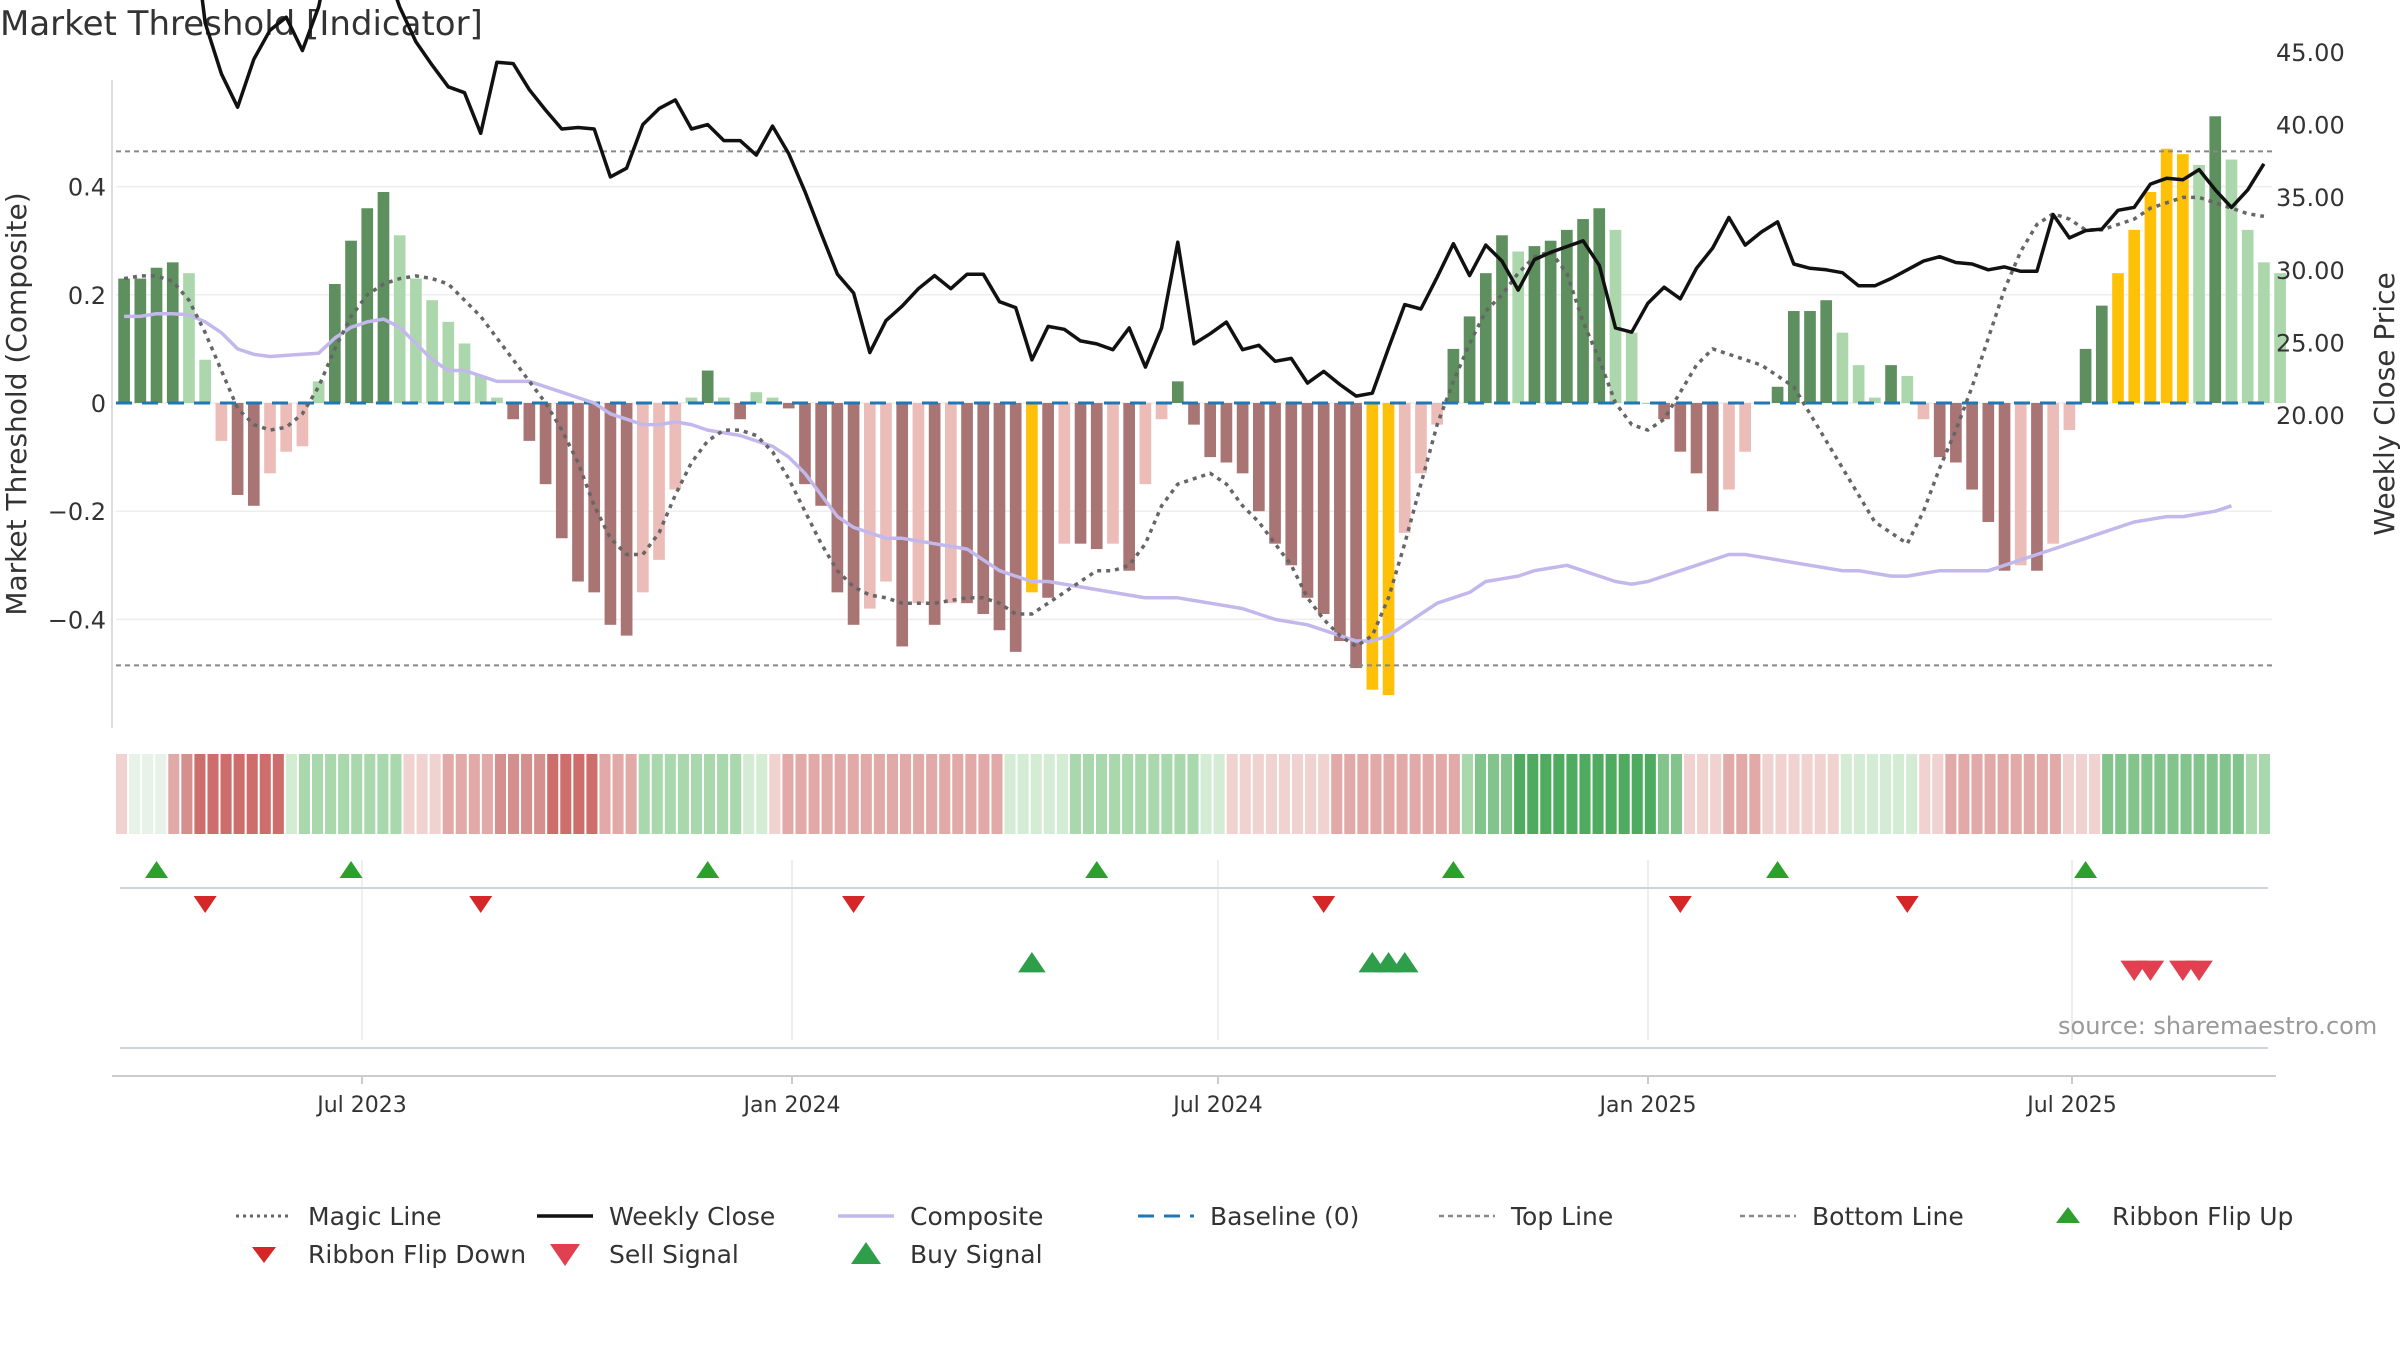  What do you see at coordinates (1647, 1105) in the screenshot?
I see `x-tick-label: Jan 2025` at bounding box center [1647, 1105].